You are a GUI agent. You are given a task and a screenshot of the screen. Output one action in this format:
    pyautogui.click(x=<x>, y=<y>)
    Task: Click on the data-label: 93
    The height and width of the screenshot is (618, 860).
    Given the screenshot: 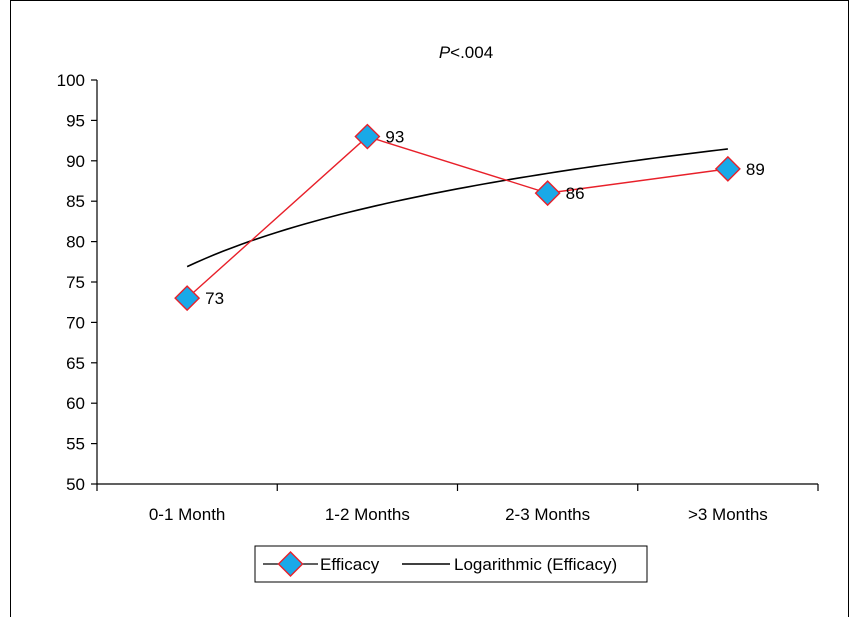 What is the action you would take?
    pyautogui.click(x=394, y=137)
    